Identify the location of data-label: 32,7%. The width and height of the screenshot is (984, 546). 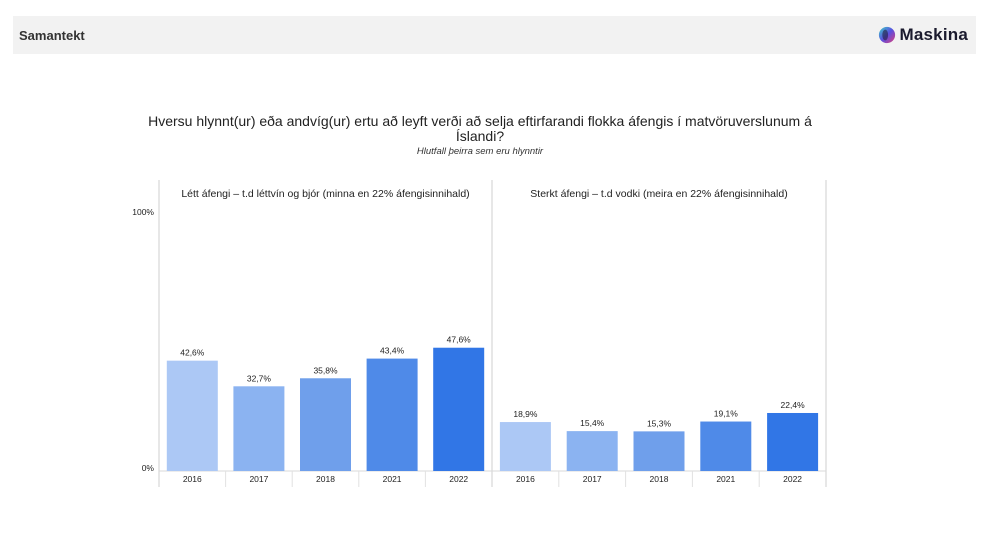
(259, 378).